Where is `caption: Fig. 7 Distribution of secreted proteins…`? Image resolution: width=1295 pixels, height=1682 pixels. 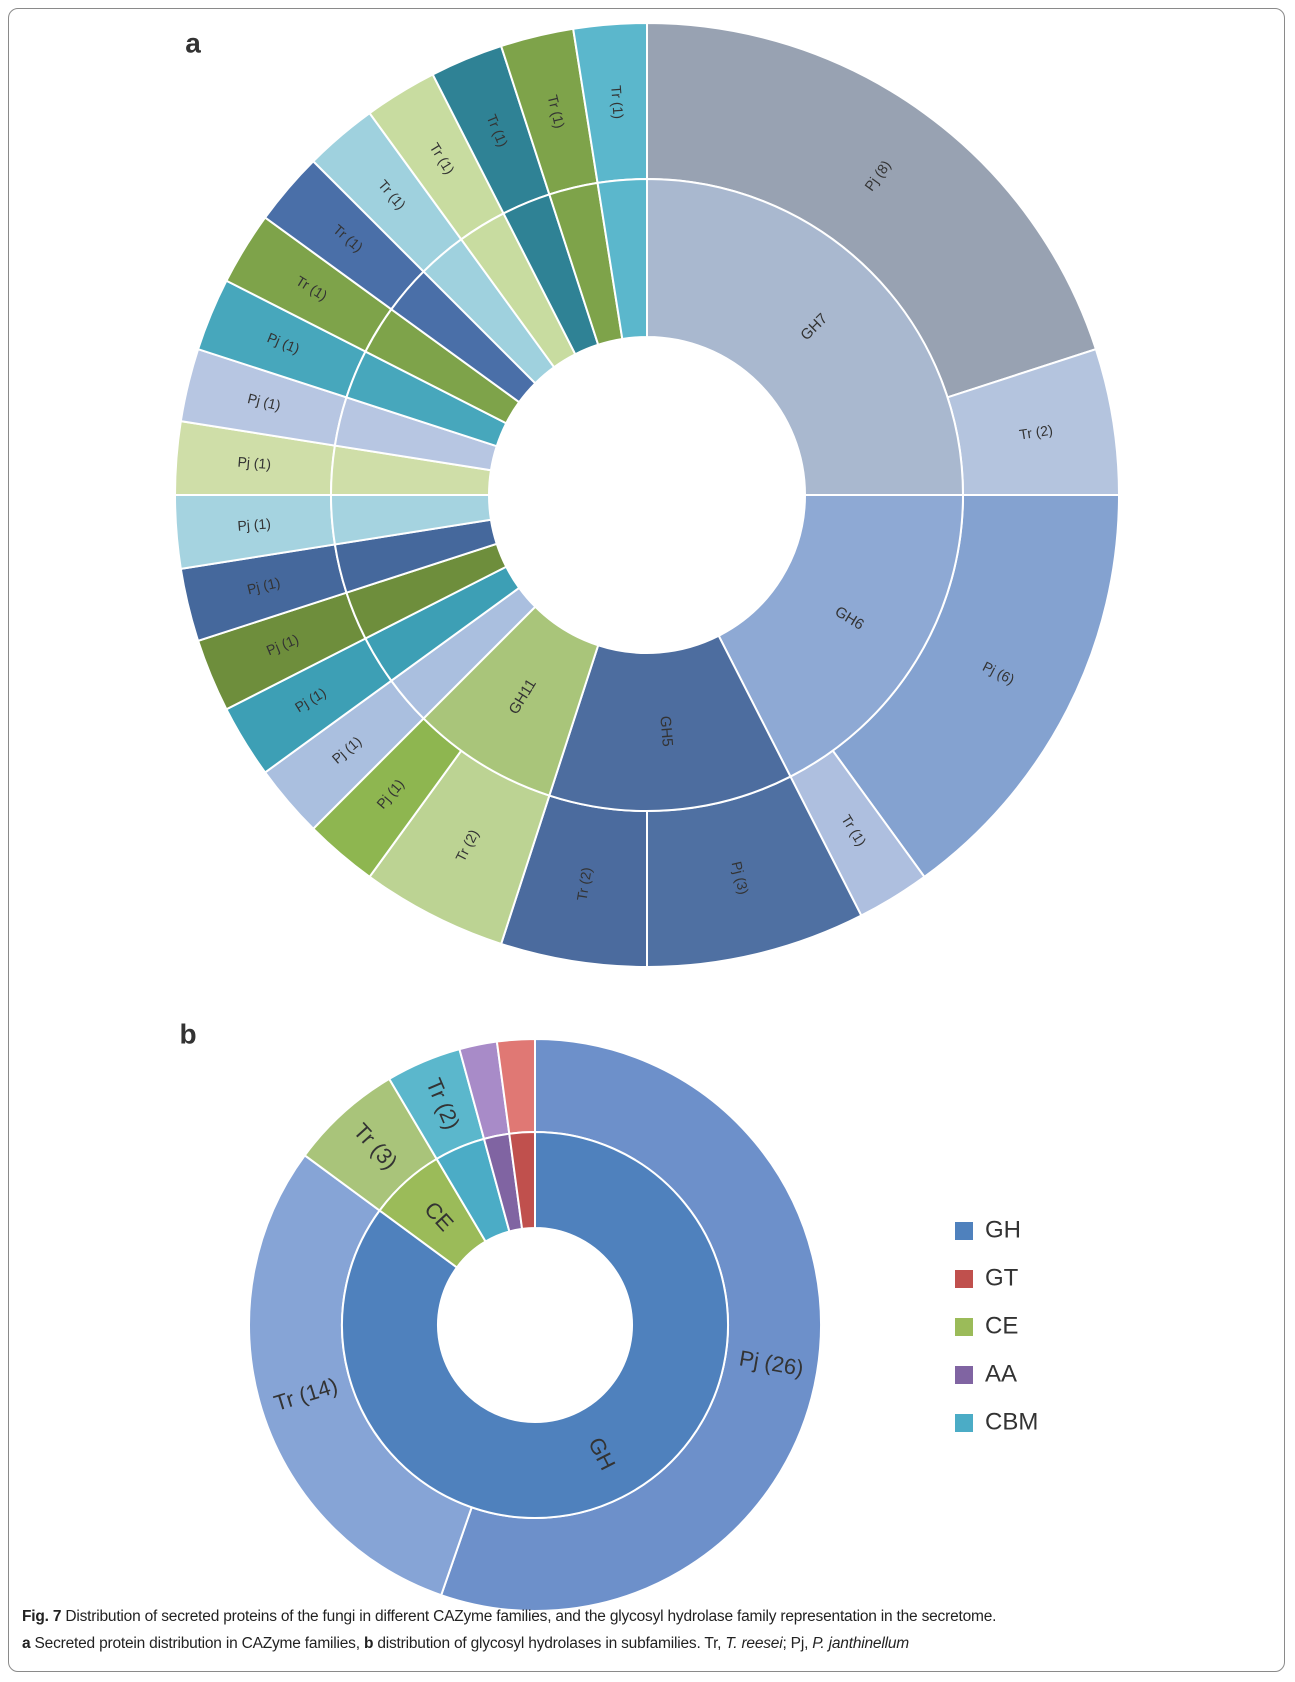 caption: Fig. 7 Distribution of secreted proteins… is located at coordinates (649, 1630).